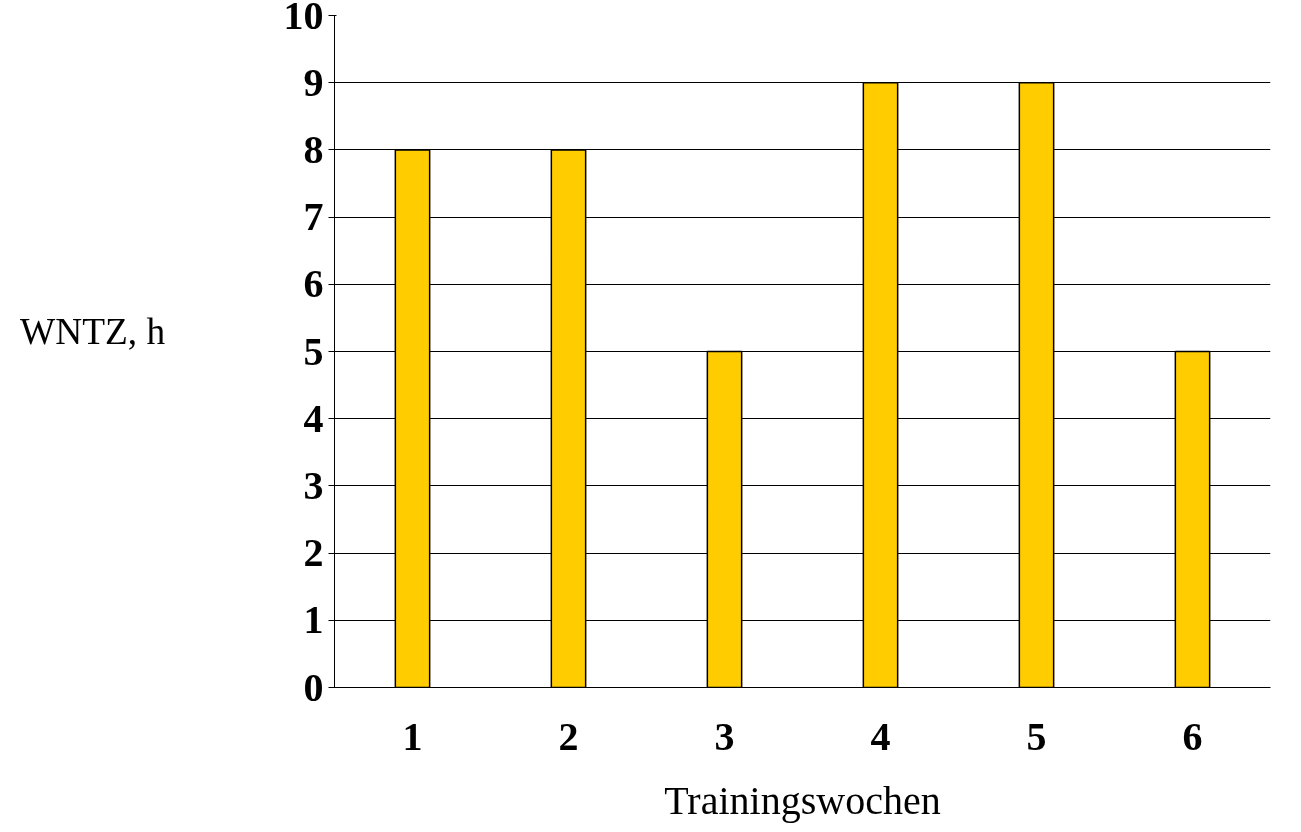 The width and height of the screenshot is (1301, 832). I want to click on y-tick-label: 0, so click(313, 687).